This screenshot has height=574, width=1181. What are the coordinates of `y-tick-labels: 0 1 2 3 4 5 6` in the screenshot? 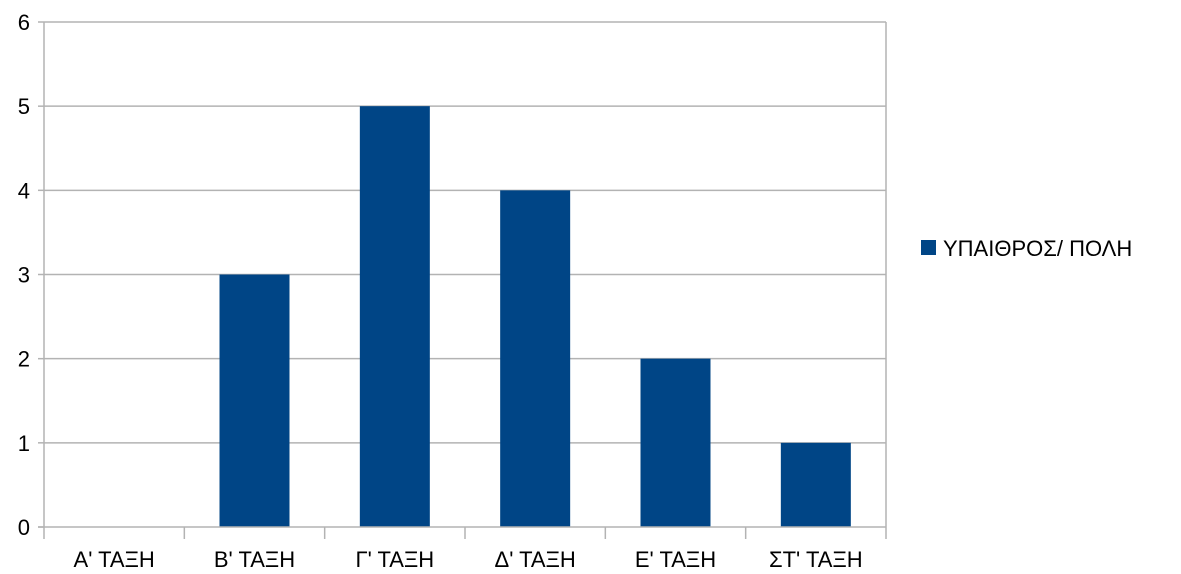 It's located at (24, 275).